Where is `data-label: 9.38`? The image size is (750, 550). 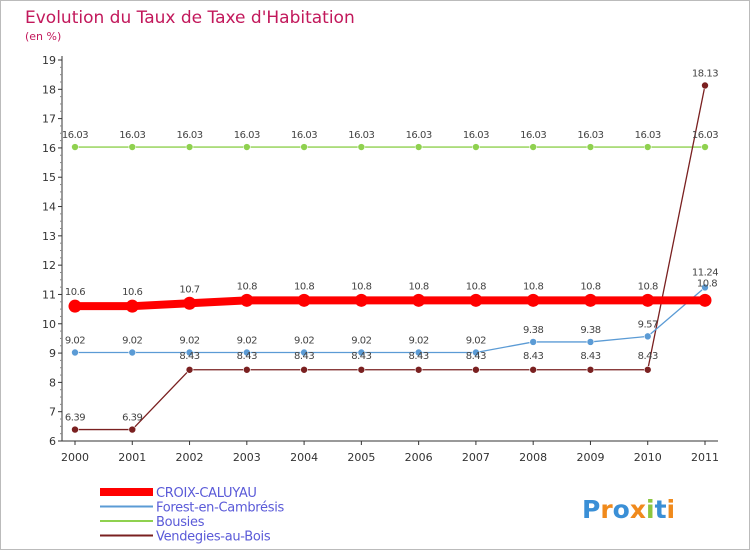 data-label: 9.38 is located at coordinates (590, 330).